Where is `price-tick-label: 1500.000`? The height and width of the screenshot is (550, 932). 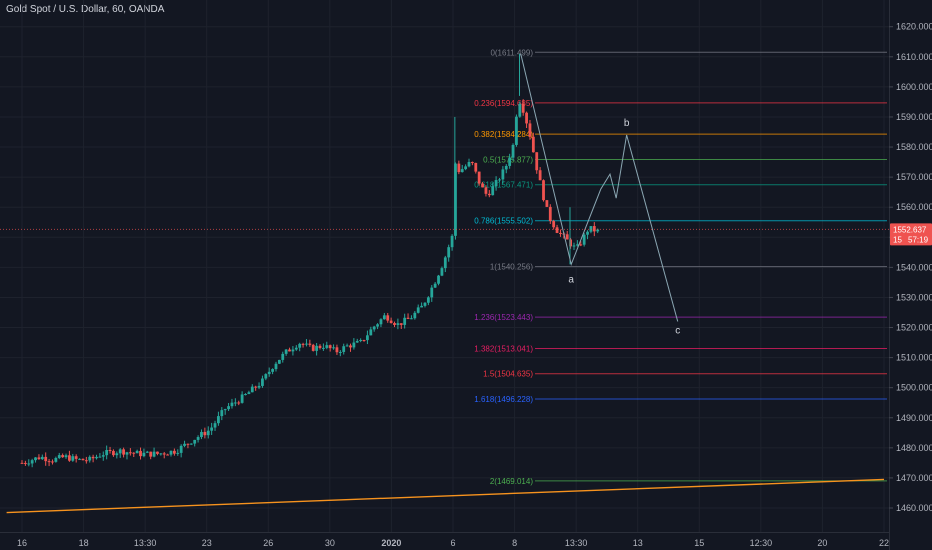
price-tick-label: 1500.000 is located at coordinates (914, 388).